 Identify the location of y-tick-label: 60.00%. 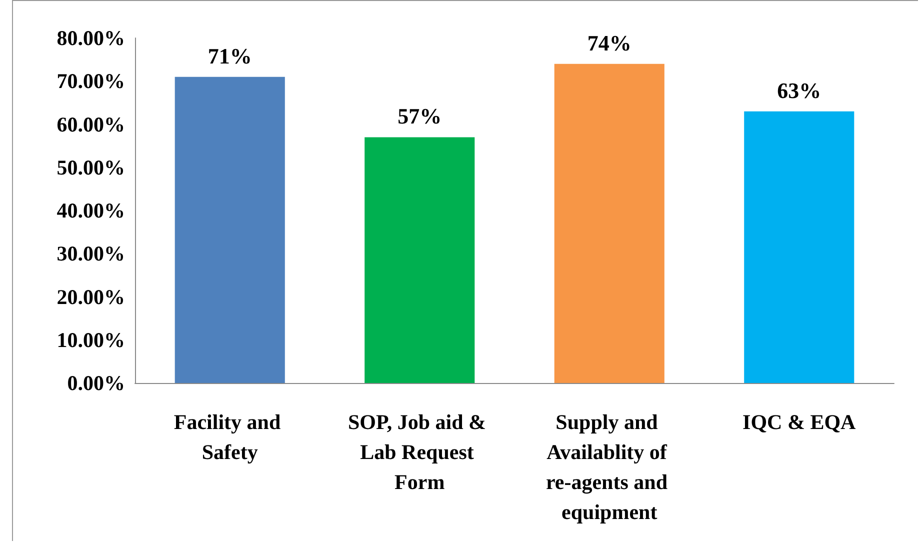
(90, 124).